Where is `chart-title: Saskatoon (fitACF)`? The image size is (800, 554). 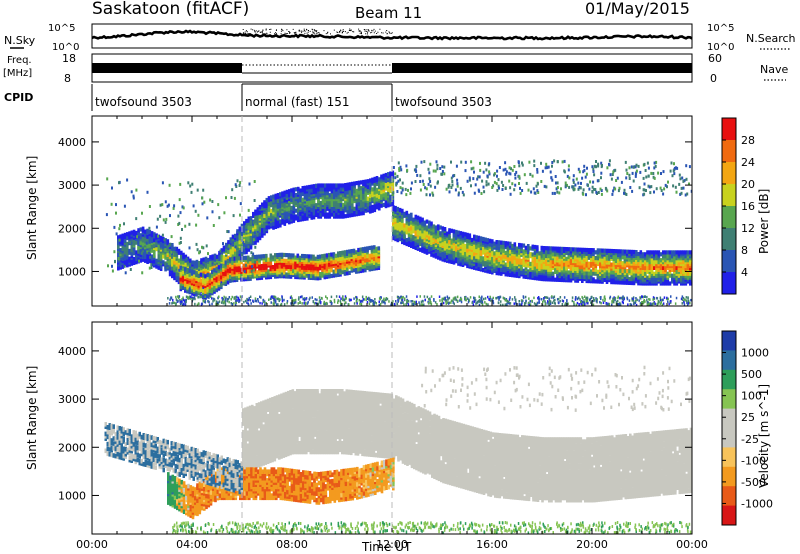 chart-title: Saskatoon (fitACF) is located at coordinates (170, 9).